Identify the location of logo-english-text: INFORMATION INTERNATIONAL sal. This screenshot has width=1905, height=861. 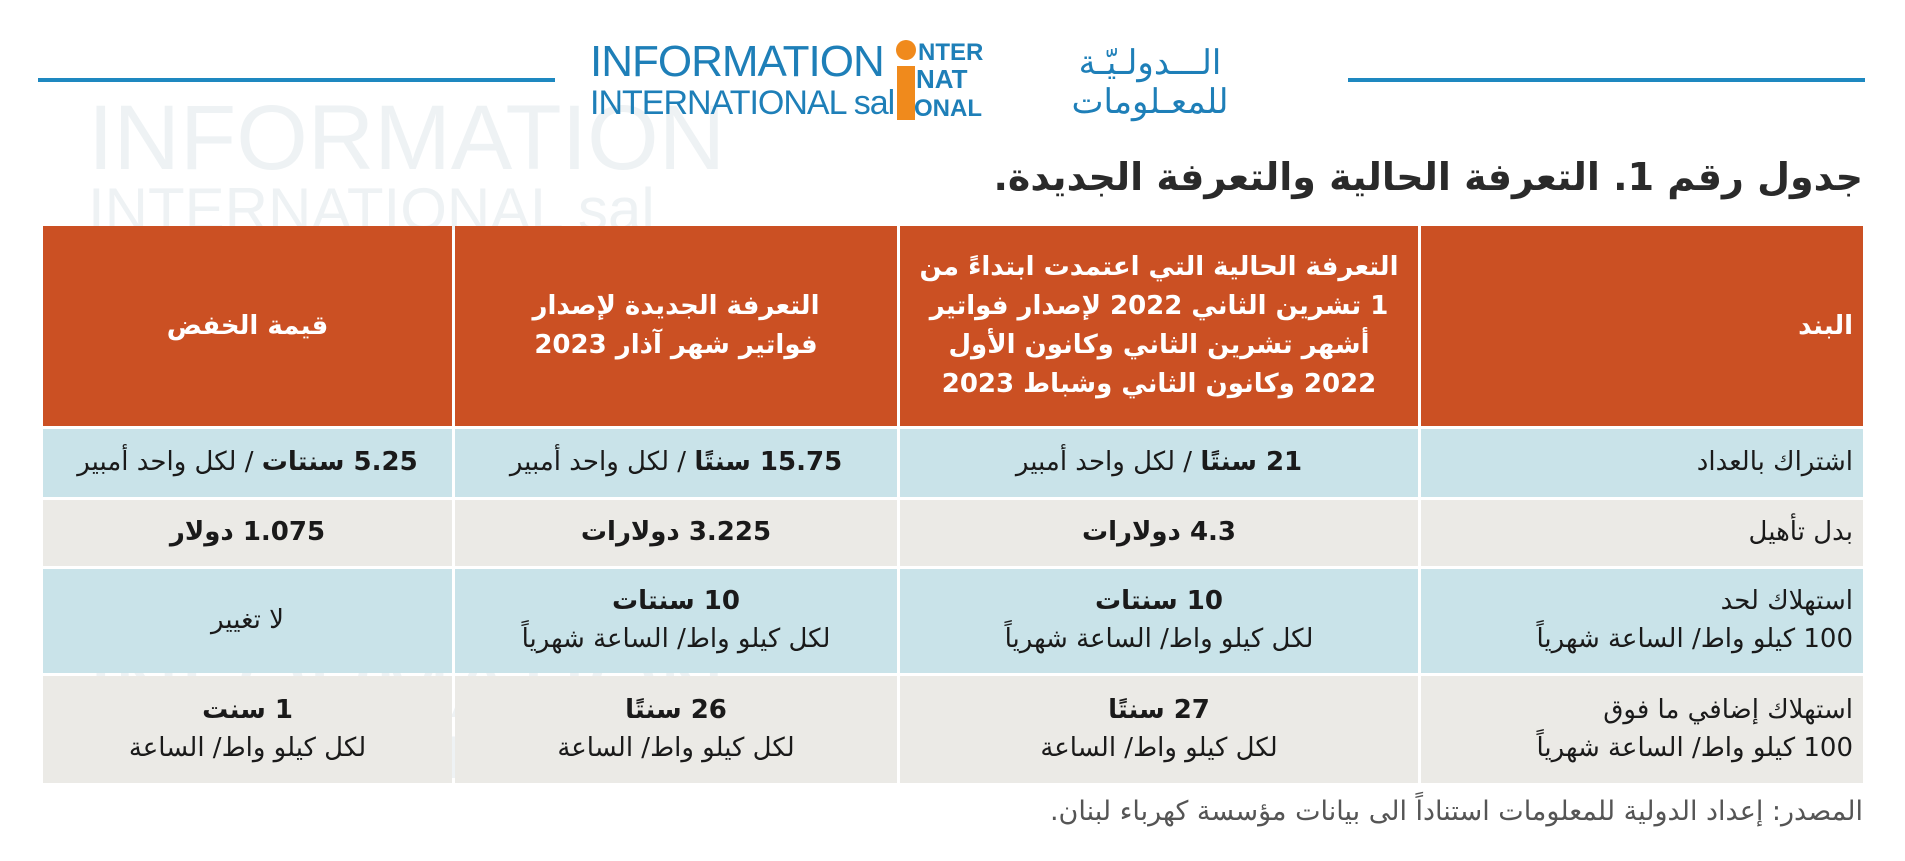
(742, 79).